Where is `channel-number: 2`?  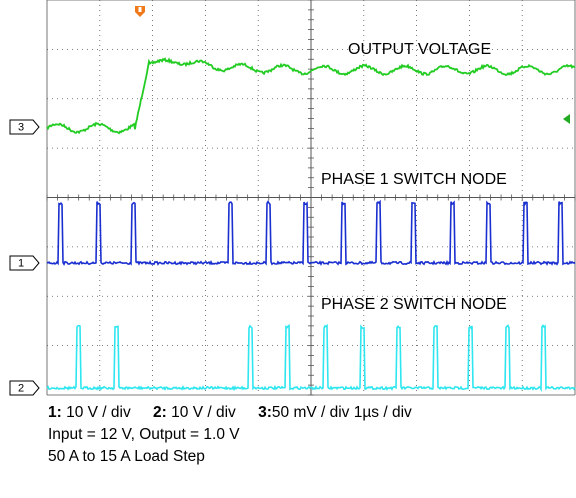 channel-number: 2 is located at coordinates (21, 388).